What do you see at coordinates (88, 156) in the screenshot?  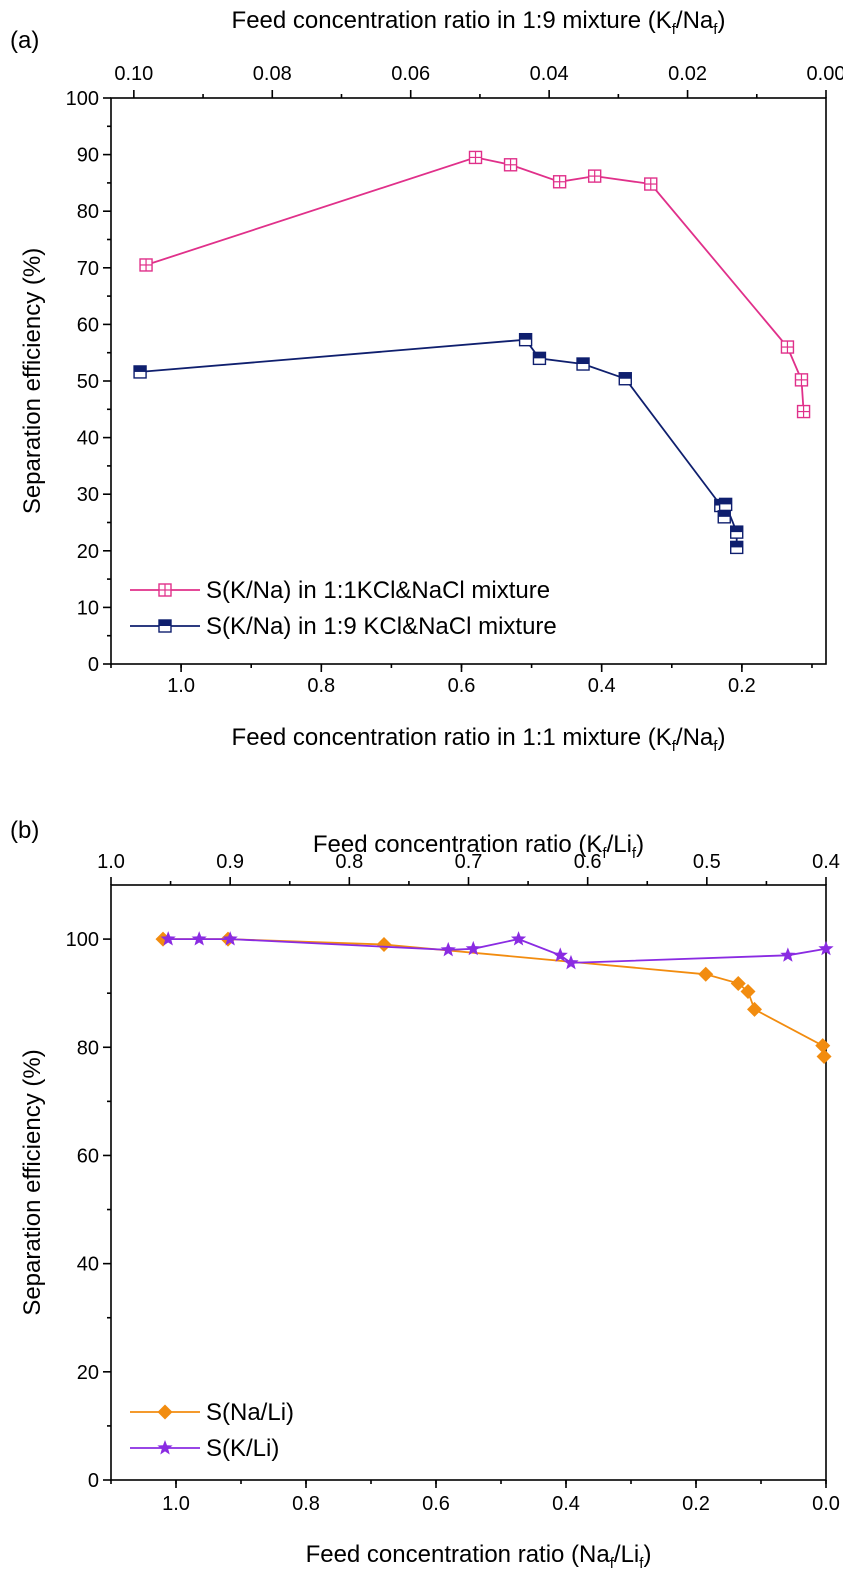 I see `y-tick-label: 90` at bounding box center [88, 156].